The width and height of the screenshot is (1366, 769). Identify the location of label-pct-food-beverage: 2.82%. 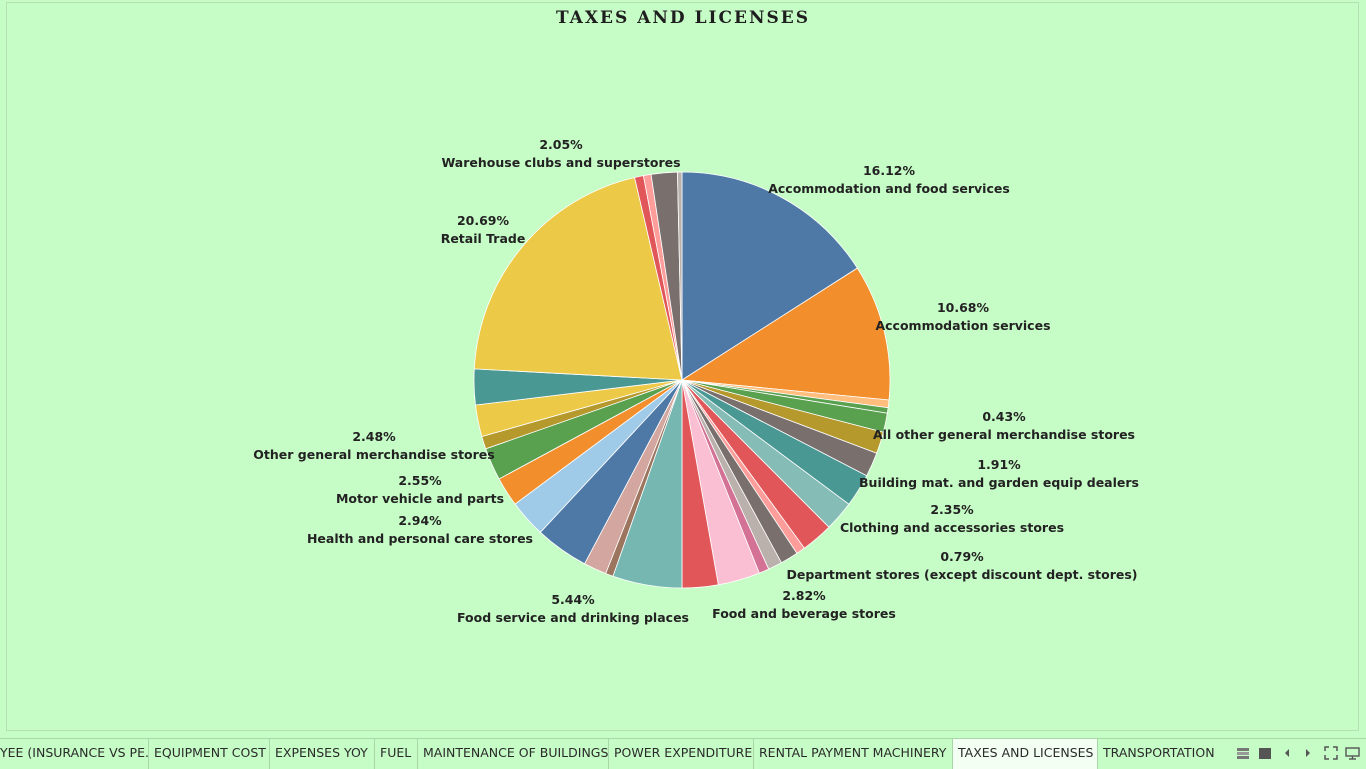
(804, 595).